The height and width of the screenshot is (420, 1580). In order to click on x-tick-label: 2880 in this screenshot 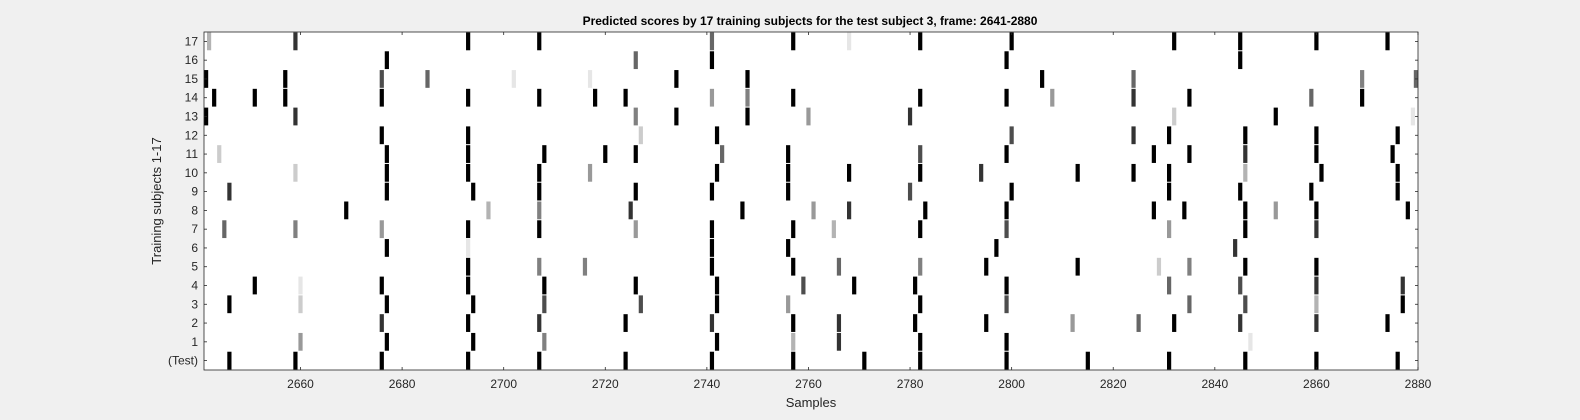, I will do `click(1418, 384)`.